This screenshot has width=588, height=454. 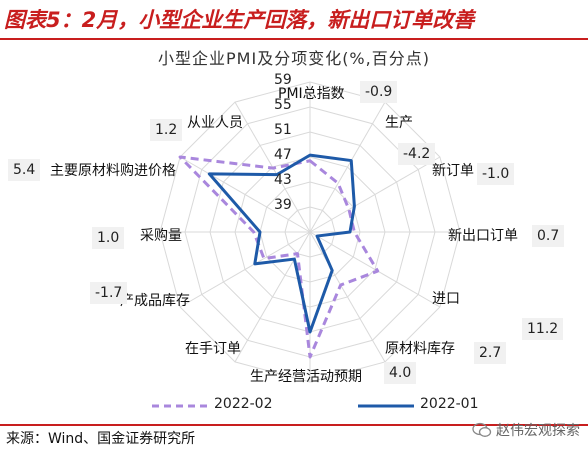 I want to click on change-value-label: -4.2, so click(x=417, y=154).